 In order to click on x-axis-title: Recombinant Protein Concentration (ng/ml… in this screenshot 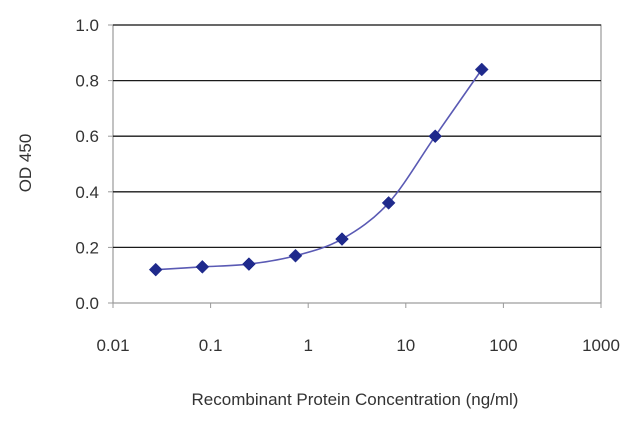, I will do `click(355, 399)`.